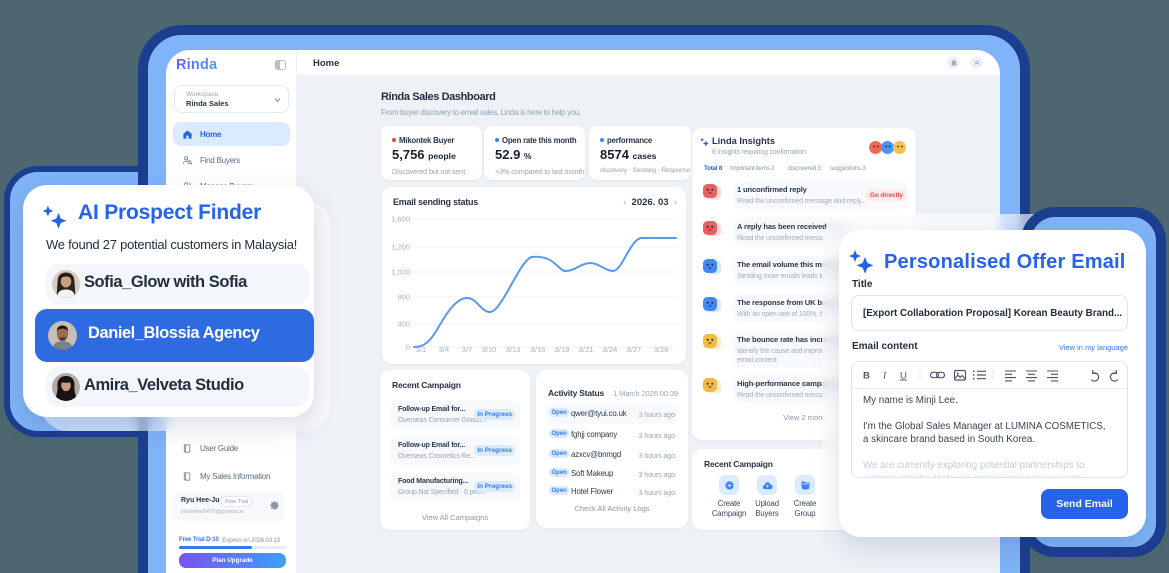 The width and height of the screenshot is (1169, 573). Describe the element at coordinates (513, 349) in the screenshot. I see `svg-text: 3/13` at that location.